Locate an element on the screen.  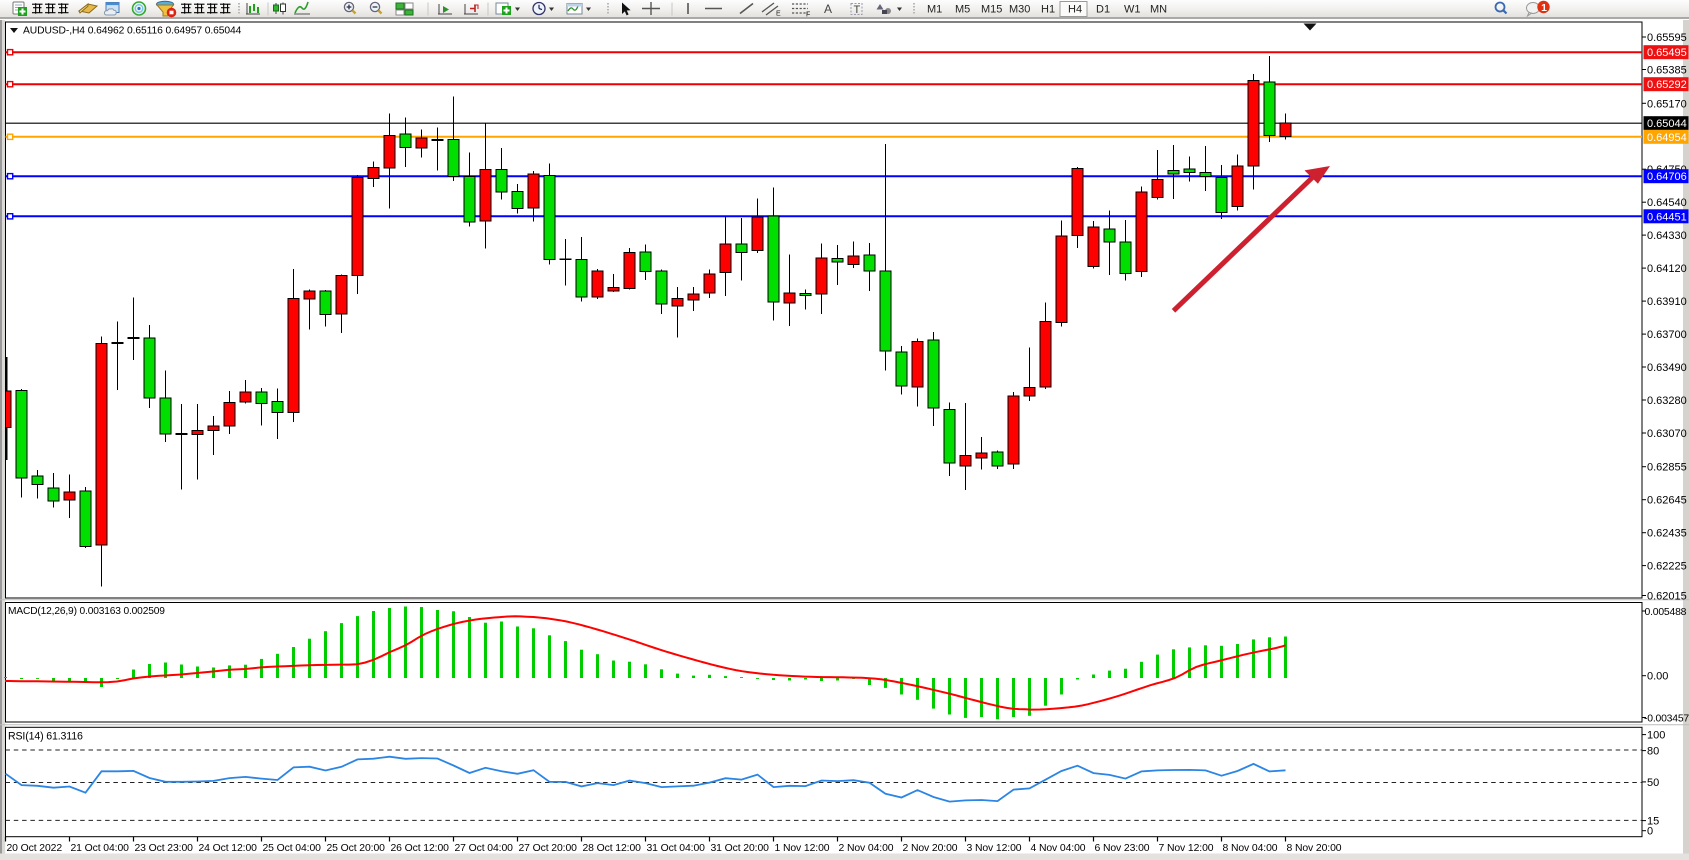
svg-text: 0.64451 is located at coordinates (1667, 217).